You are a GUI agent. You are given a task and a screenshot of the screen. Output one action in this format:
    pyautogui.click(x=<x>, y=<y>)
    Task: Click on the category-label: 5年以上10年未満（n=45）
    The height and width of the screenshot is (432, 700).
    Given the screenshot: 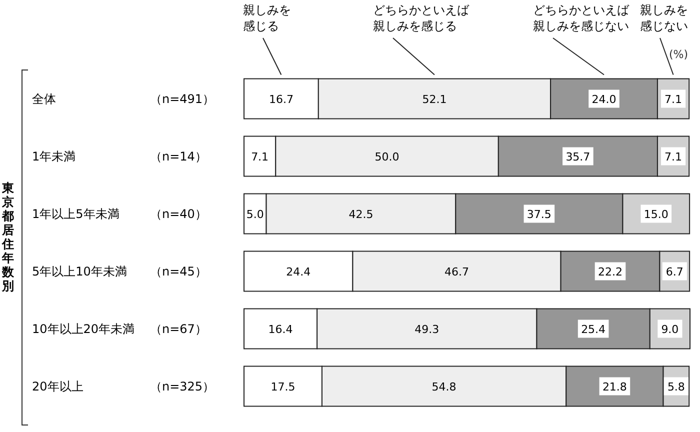 What is the action you would take?
    pyautogui.click(x=119, y=271)
    